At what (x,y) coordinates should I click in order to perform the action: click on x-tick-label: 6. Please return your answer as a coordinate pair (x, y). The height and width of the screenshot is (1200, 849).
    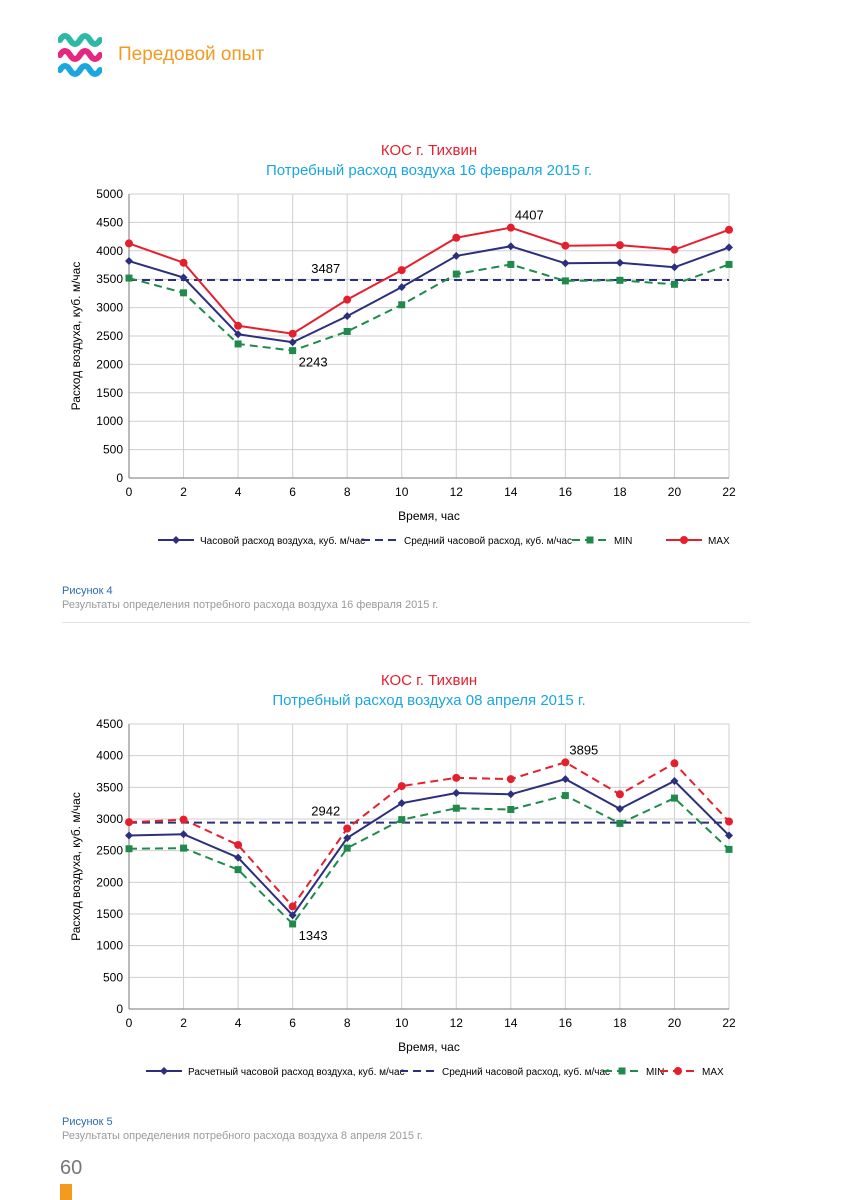
    Looking at the image, I should click on (292, 1023).